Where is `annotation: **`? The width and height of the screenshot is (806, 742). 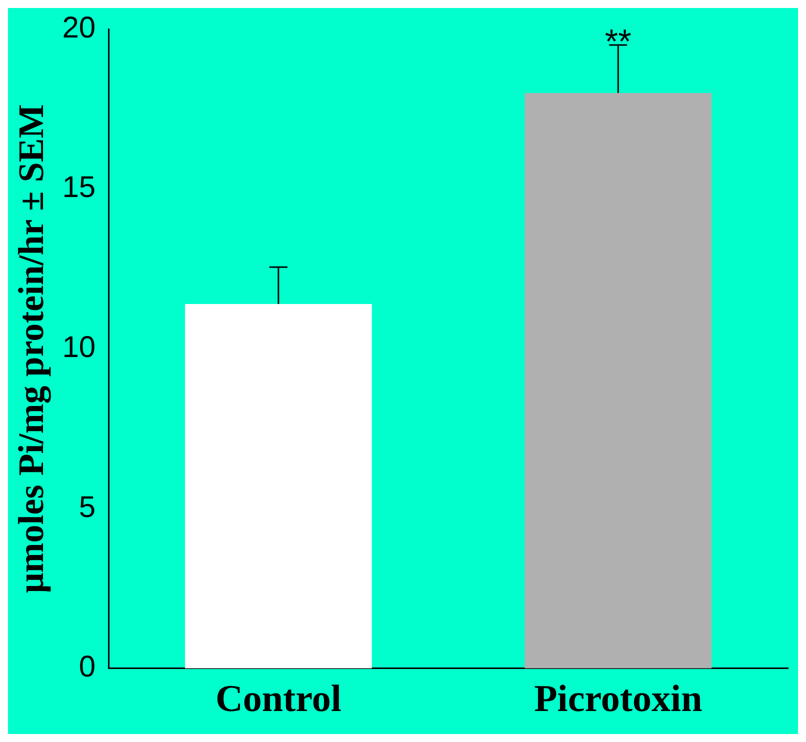
annotation: ** is located at coordinates (618, 41).